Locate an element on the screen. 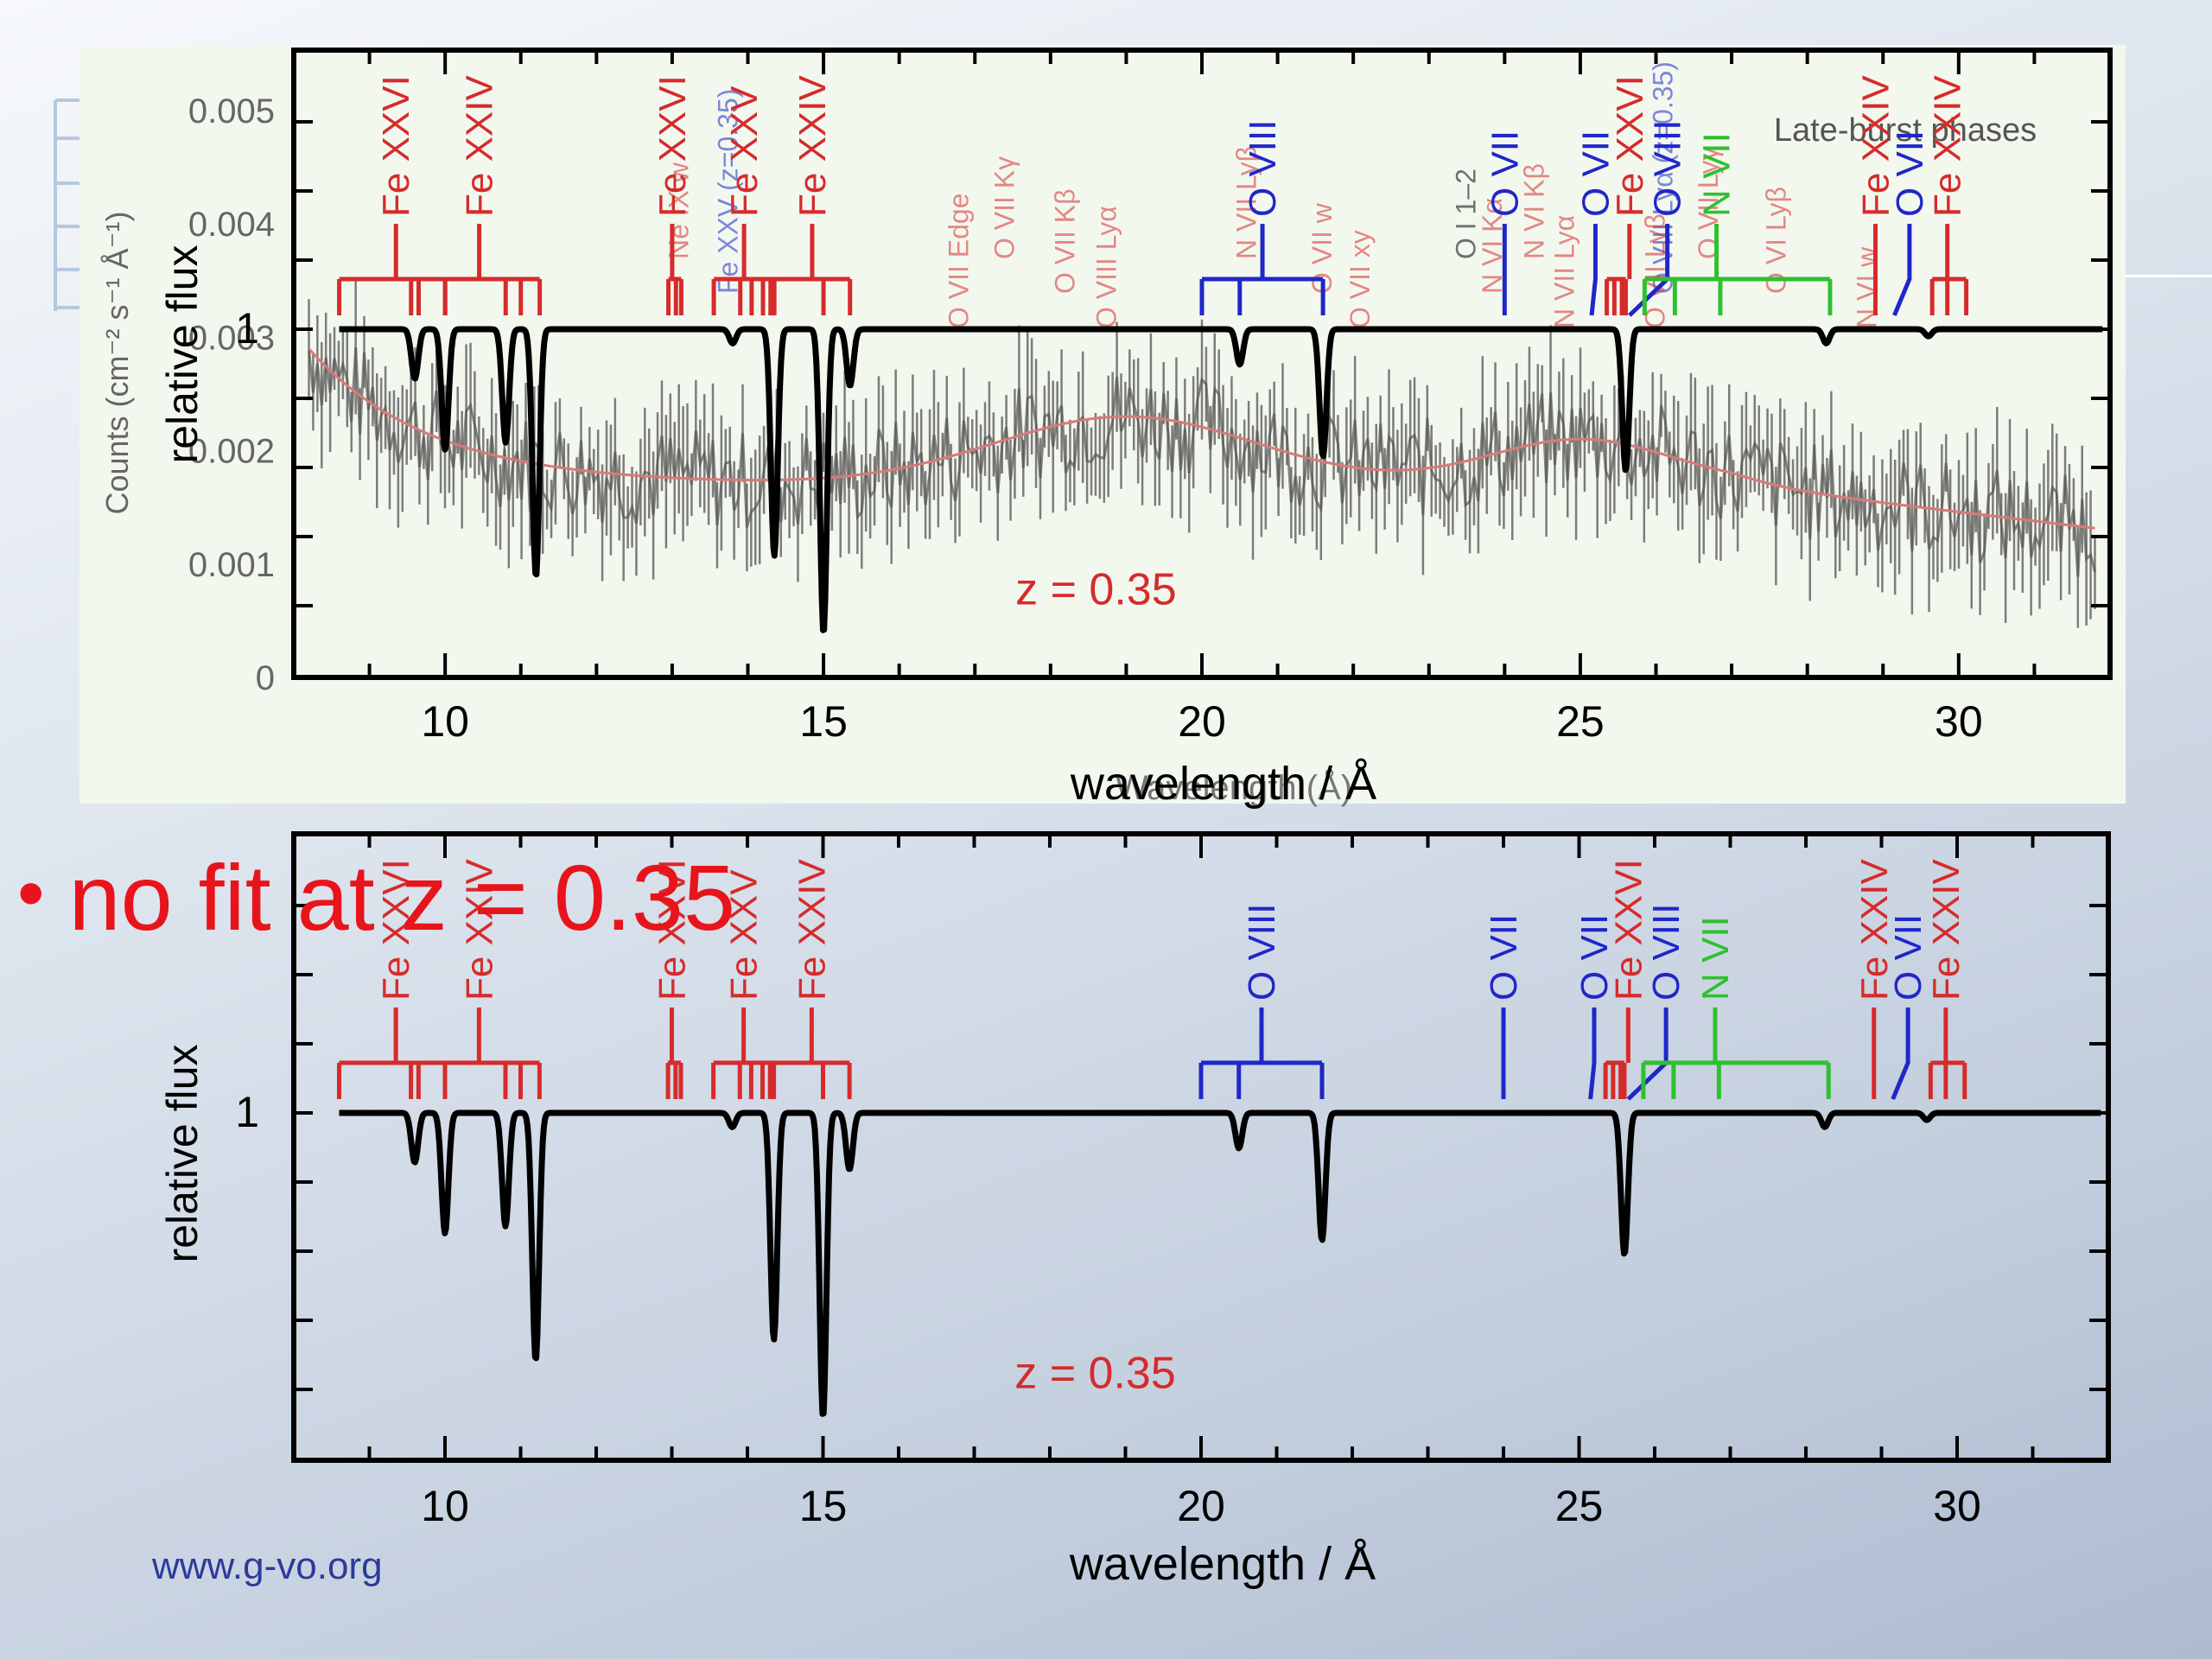  background-line-label: Ne IX w is located at coordinates (679, 210).